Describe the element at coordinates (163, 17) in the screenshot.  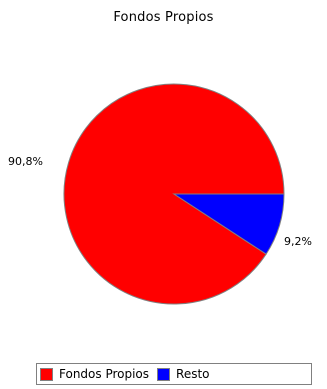
I see `chart-title: Fondos Propios` at that location.